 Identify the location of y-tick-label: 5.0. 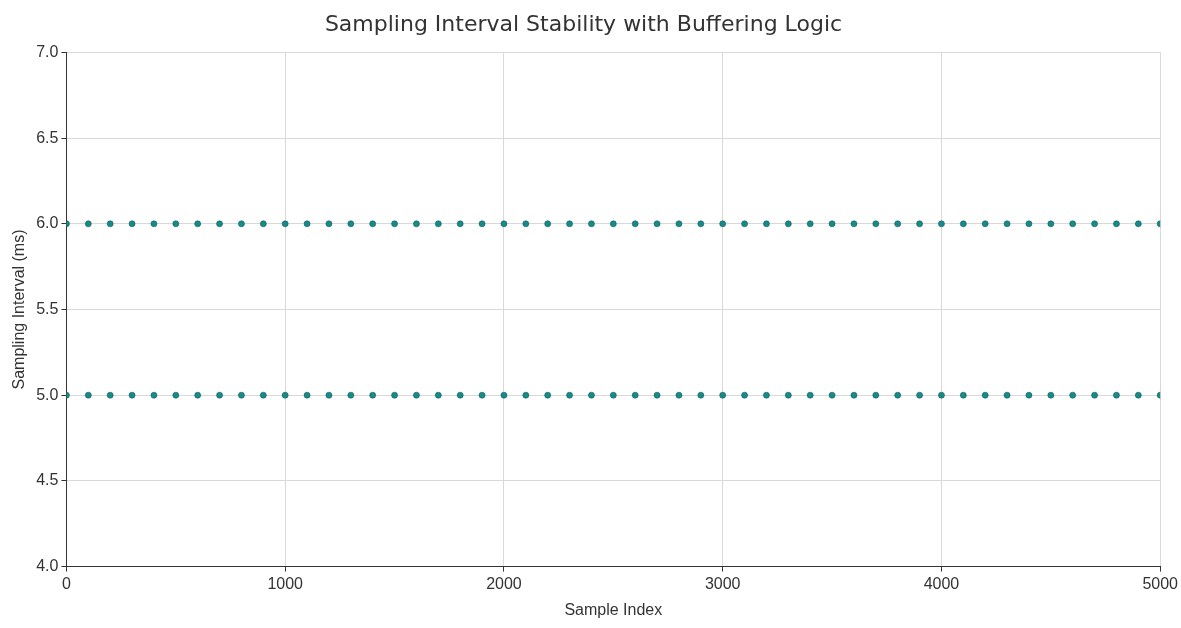
(47, 394).